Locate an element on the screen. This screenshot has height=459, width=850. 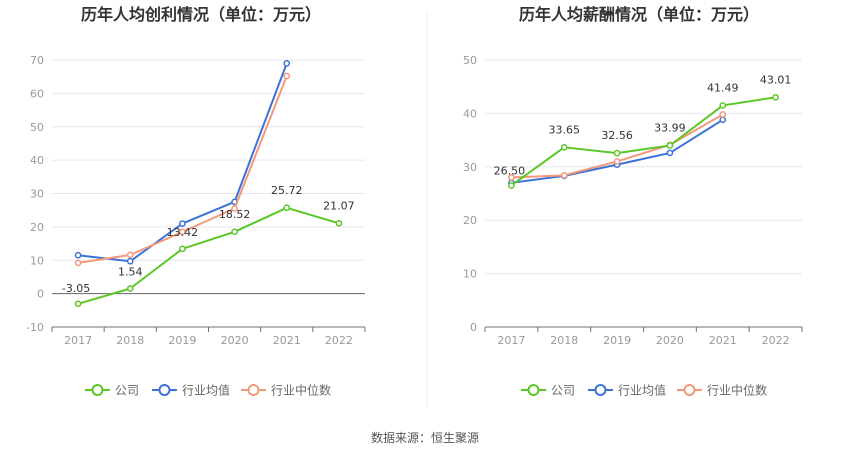
y-tick-label: -10 is located at coordinates (35, 327).